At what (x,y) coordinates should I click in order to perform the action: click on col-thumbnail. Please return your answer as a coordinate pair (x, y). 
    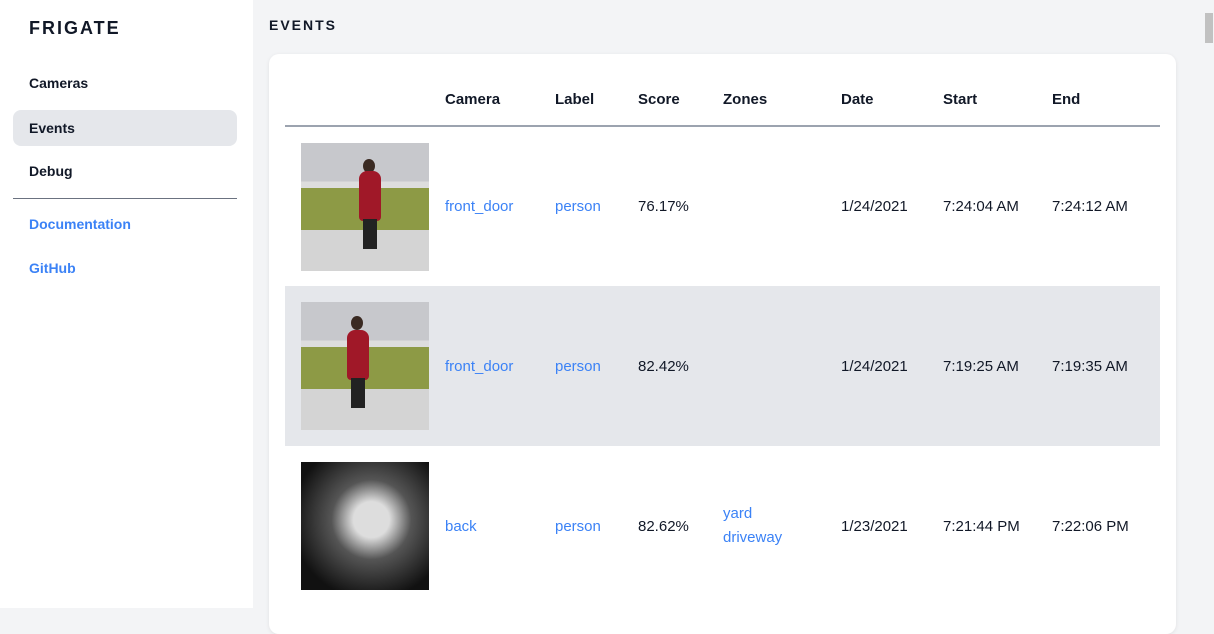
    Looking at the image, I should click on (365, 100).